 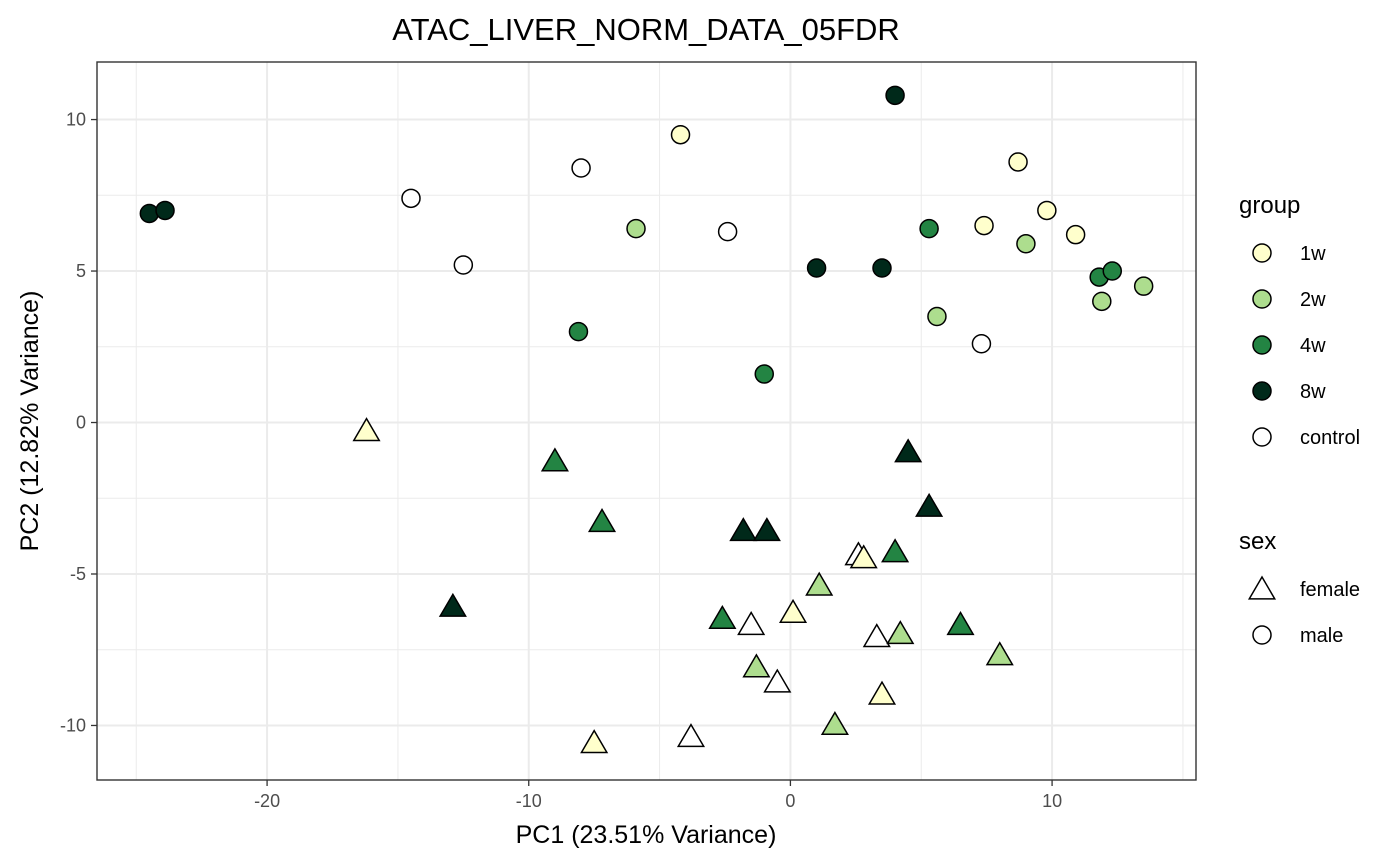 I want to click on legend-label: 1w, so click(x=1313, y=254).